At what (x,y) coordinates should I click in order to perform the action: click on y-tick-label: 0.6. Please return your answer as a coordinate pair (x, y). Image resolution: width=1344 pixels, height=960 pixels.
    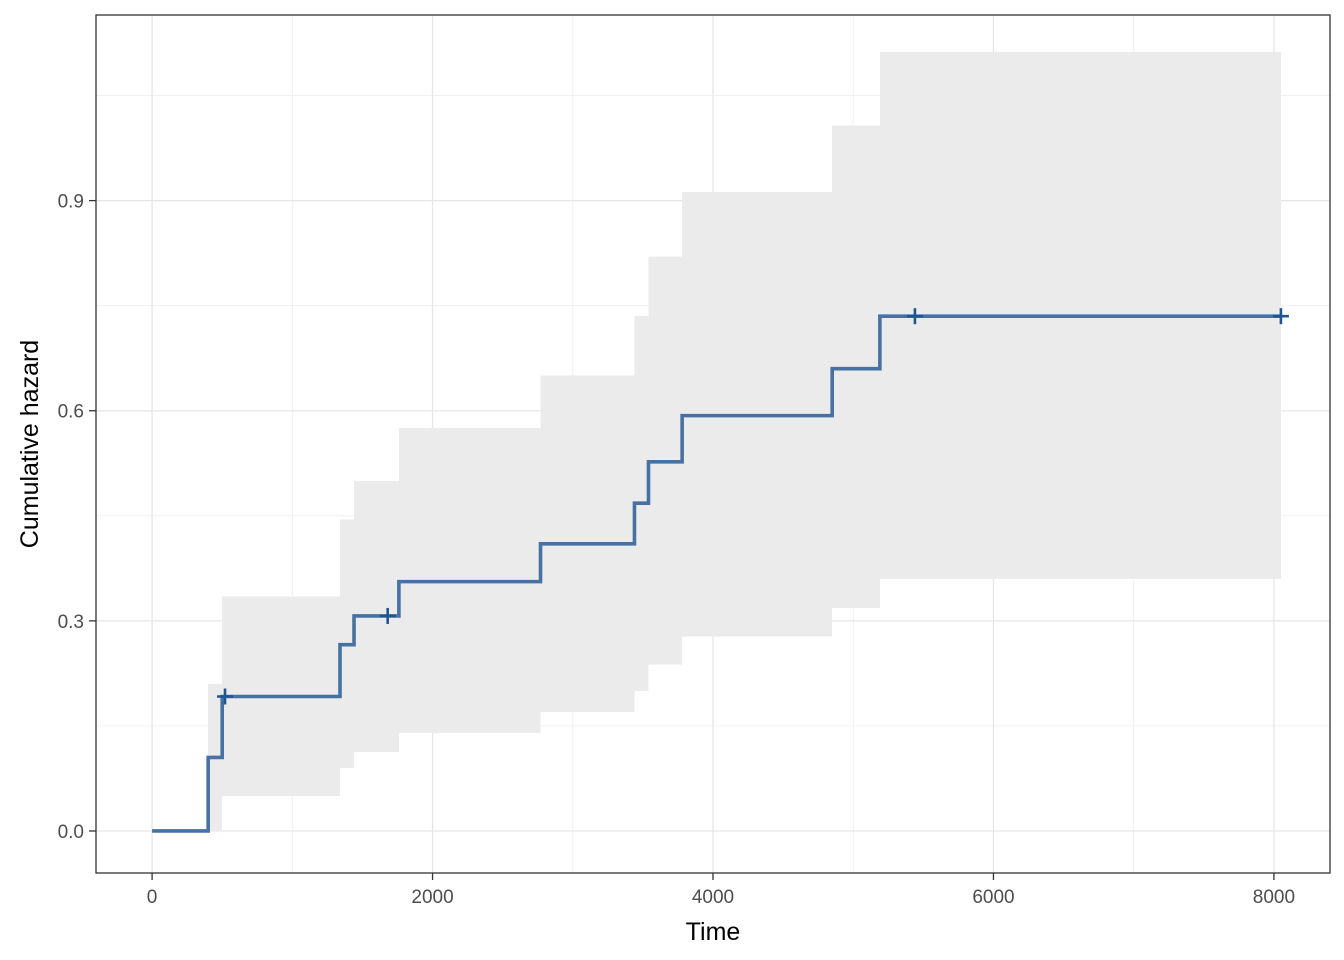
    Looking at the image, I should click on (71, 412).